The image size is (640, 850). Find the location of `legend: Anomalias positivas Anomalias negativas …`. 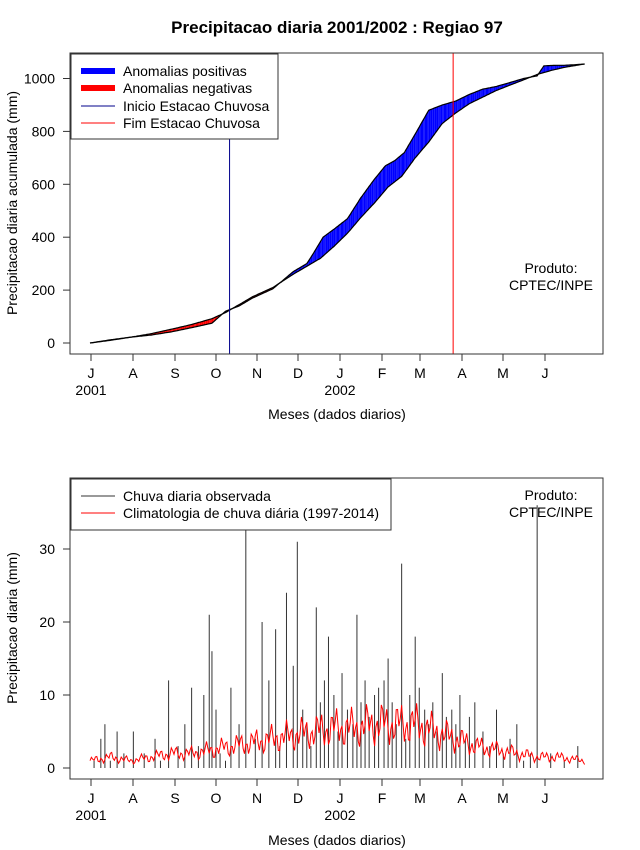

legend: Anomalias positivas Anomalias negativas … is located at coordinates (174, 96).